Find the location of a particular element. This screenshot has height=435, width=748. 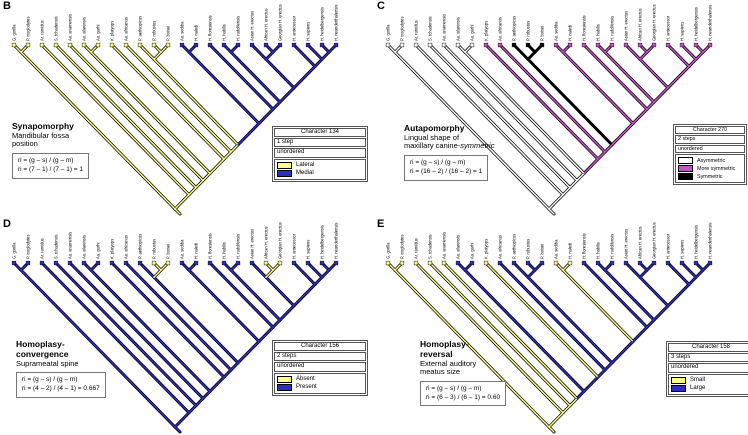

title-line: Synapomorphy is located at coordinates (43, 126).